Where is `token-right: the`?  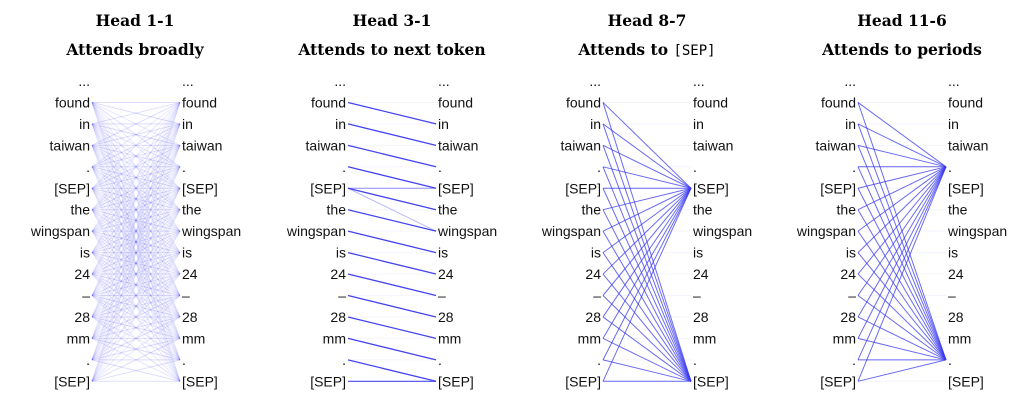
token-right: the is located at coordinates (703, 210).